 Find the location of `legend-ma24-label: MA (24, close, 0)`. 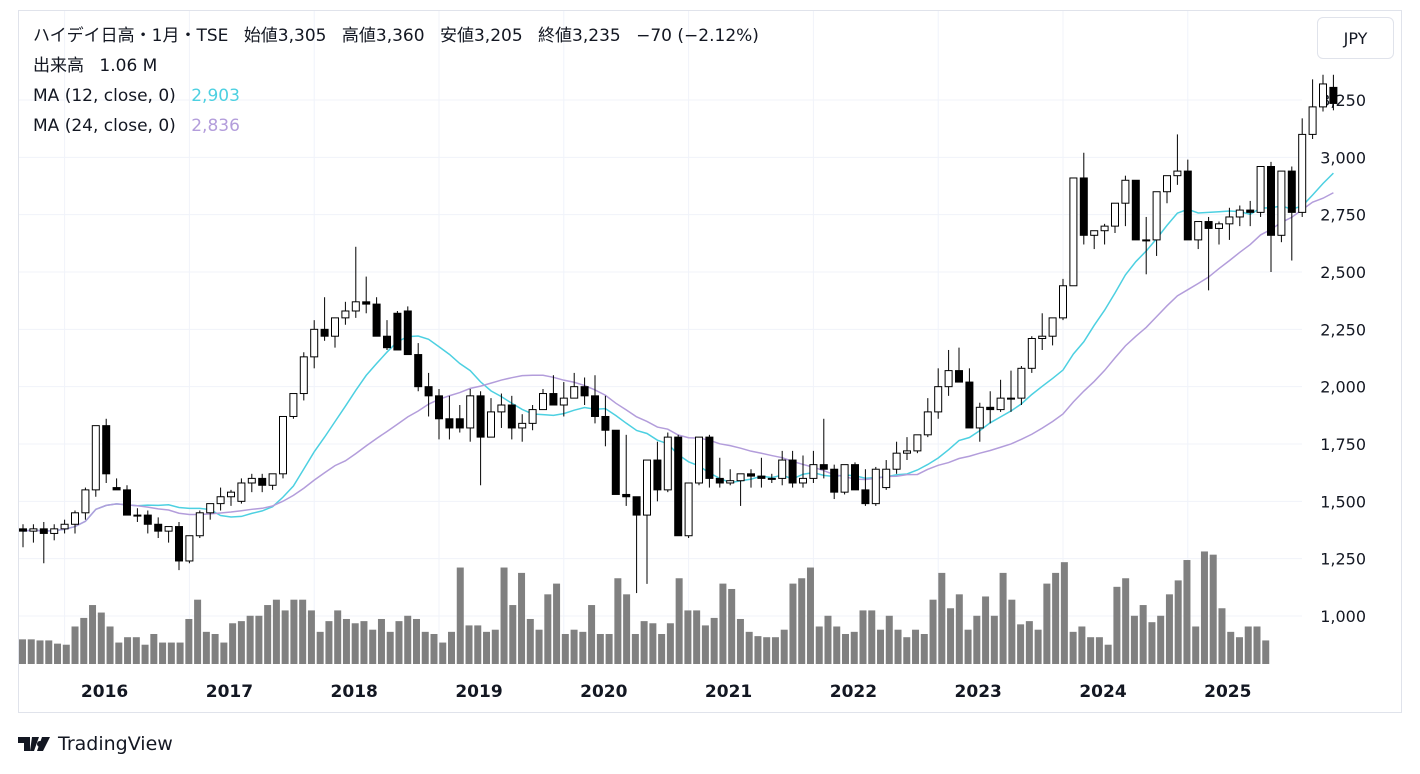

legend-ma24-label: MA (24, close, 0) is located at coordinates (104, 126).